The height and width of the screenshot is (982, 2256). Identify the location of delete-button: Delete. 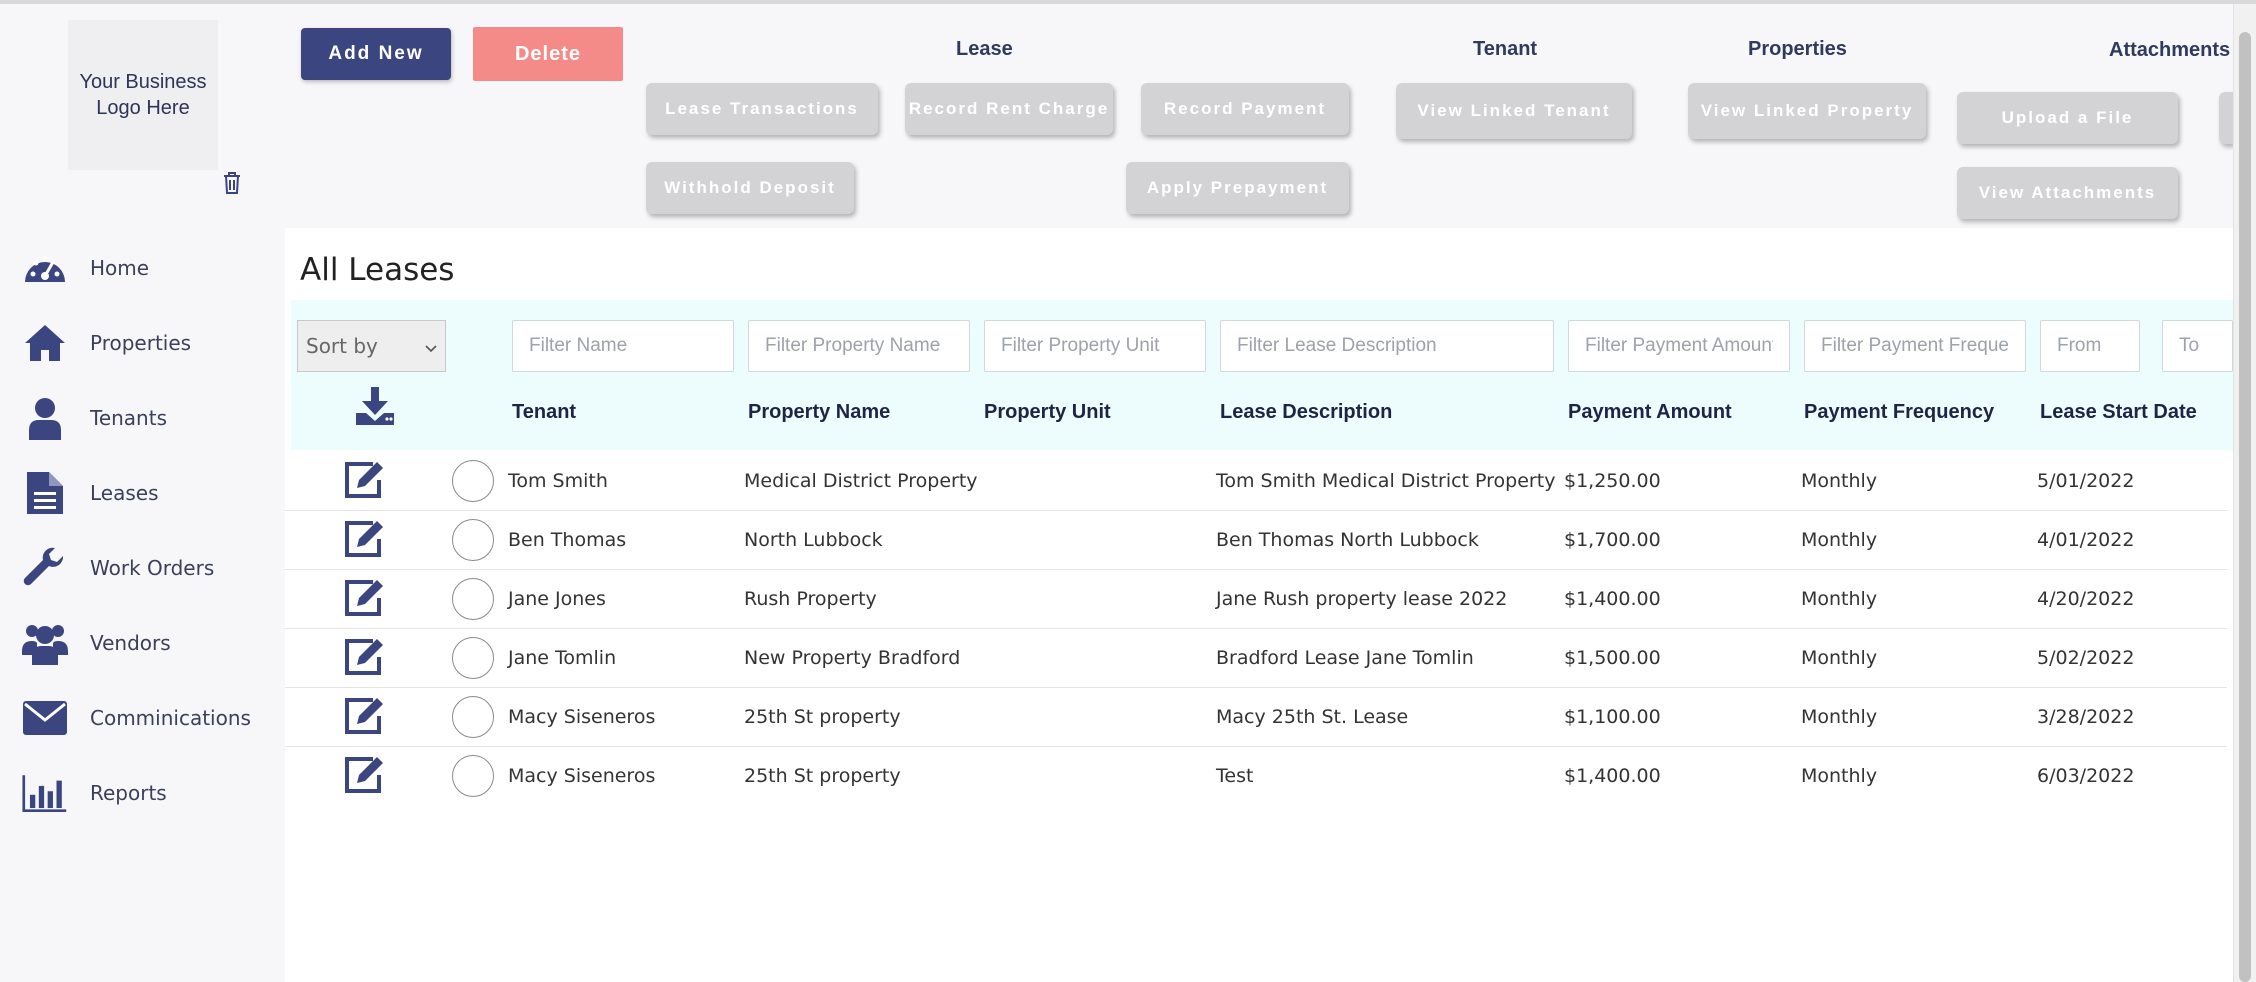
(548, 54).